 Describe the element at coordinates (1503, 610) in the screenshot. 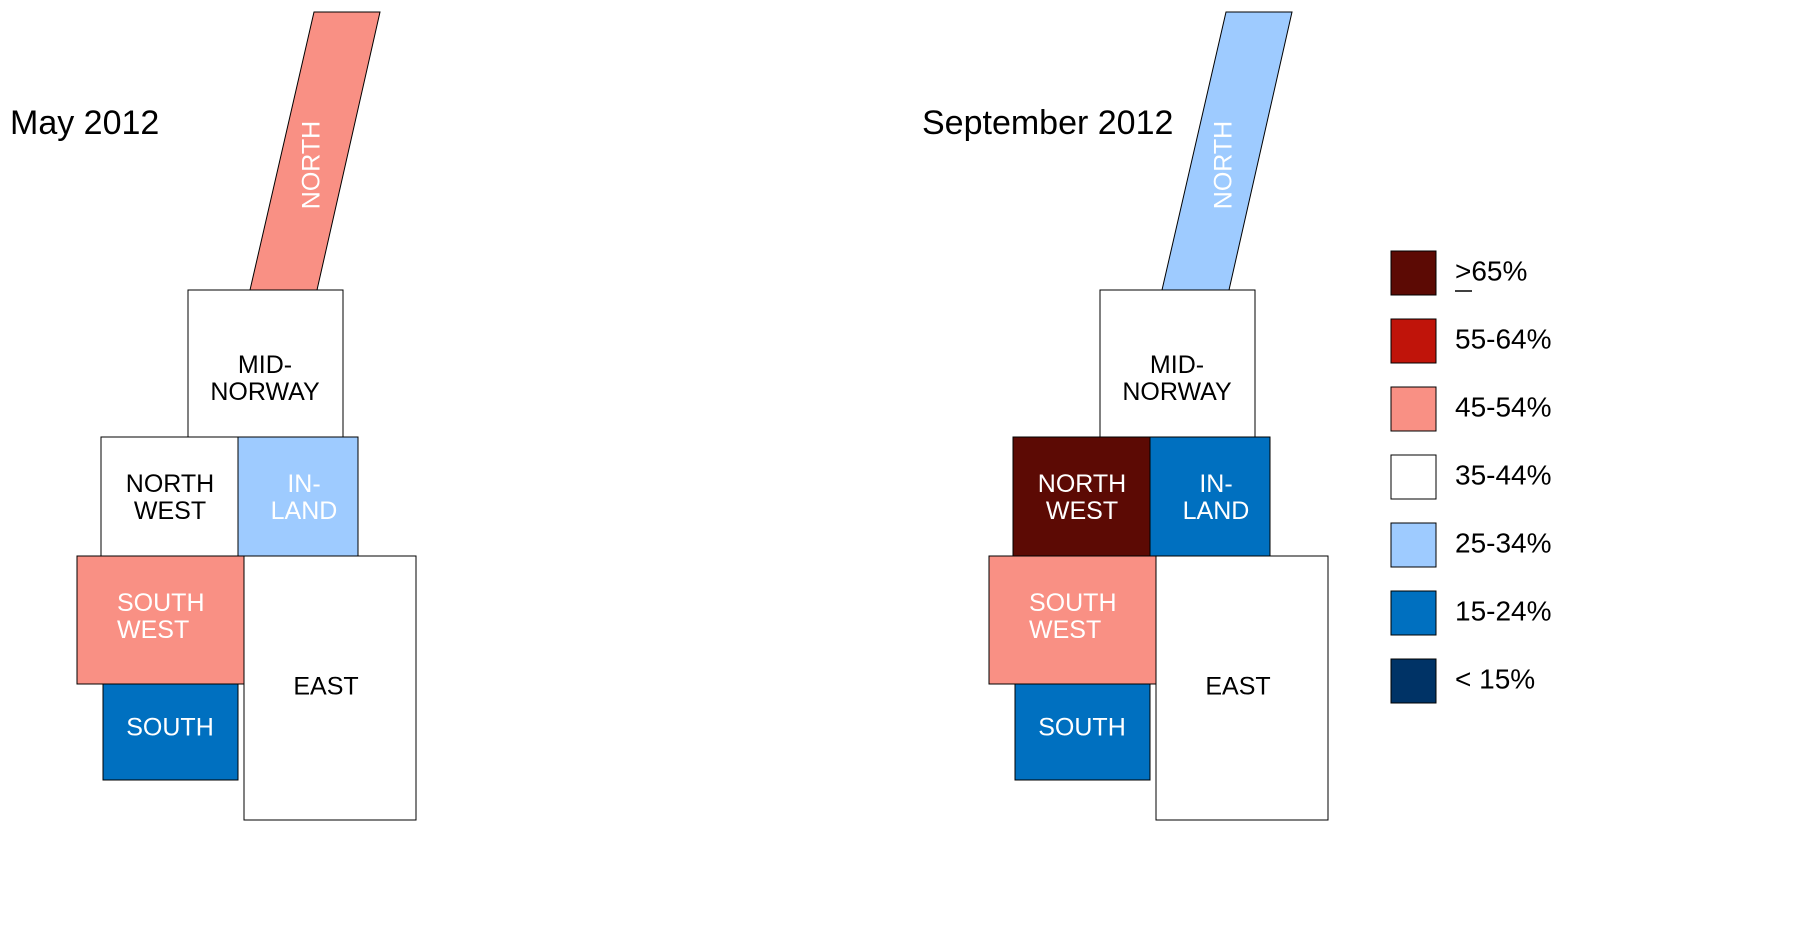

I see `legend-label: 15-24%` at that location.